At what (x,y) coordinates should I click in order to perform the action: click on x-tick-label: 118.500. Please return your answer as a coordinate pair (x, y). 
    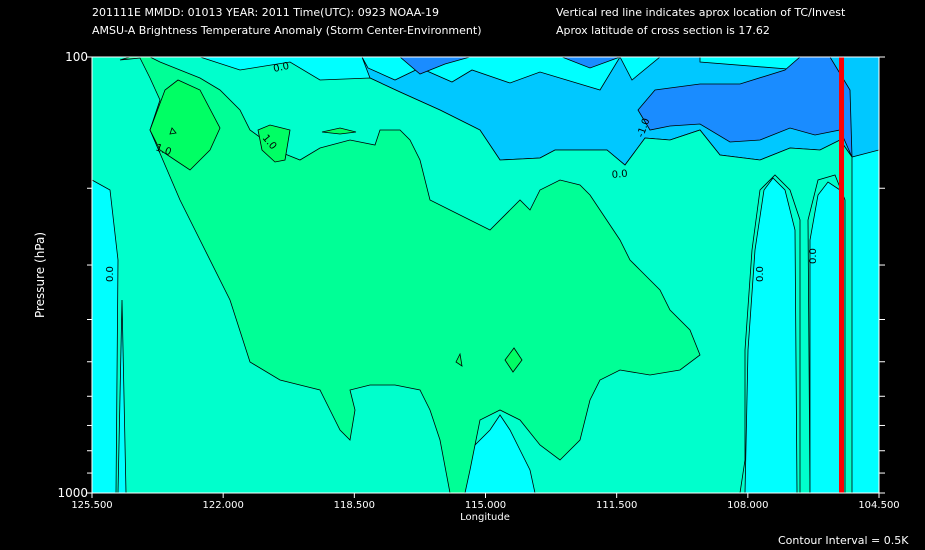
    Looking at the image, I should click on (354, 505).